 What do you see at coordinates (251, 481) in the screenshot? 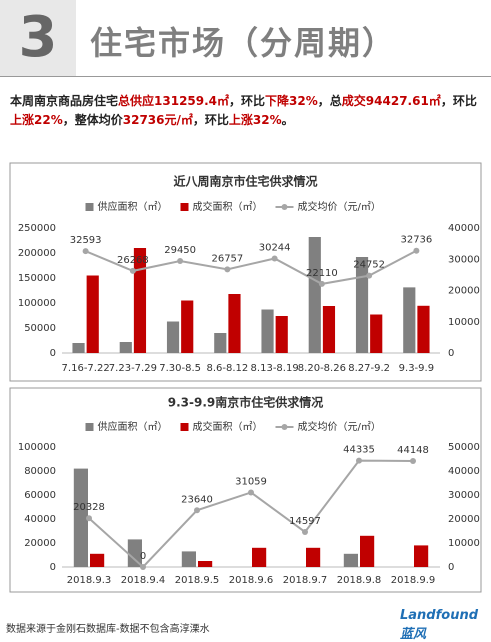
I see `data-label: 31059` at bounding box center [251, 481].